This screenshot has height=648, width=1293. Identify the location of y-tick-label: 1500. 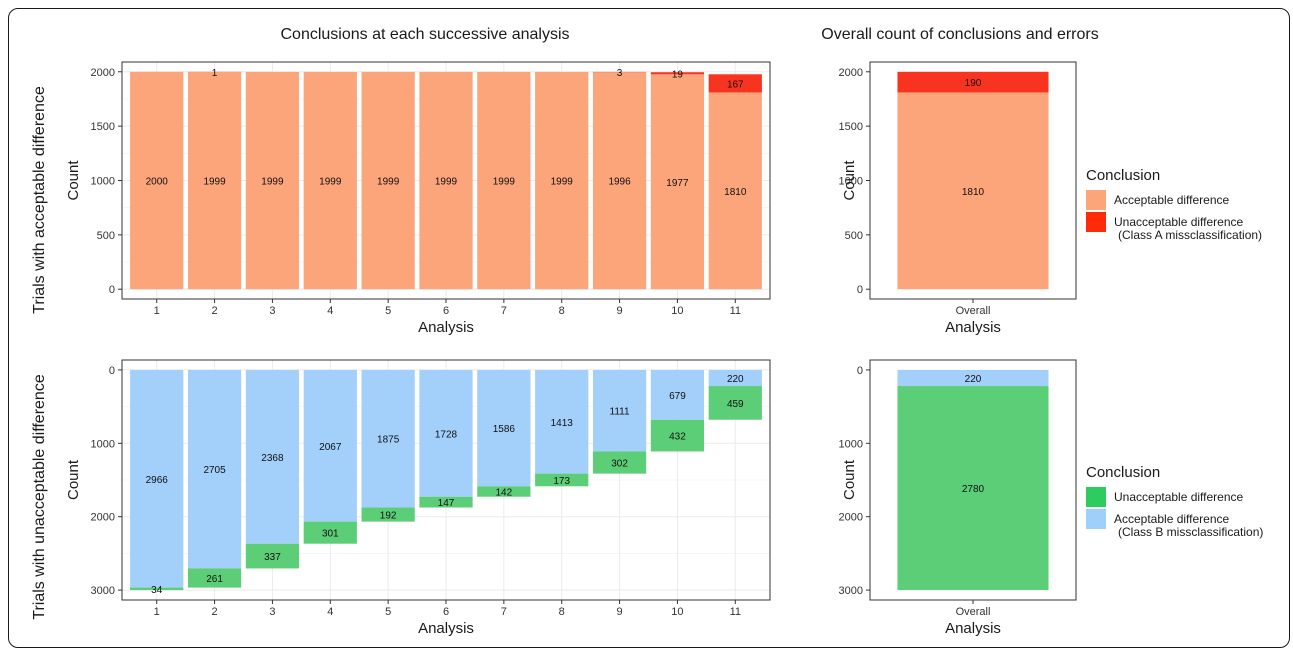
(851, 127).